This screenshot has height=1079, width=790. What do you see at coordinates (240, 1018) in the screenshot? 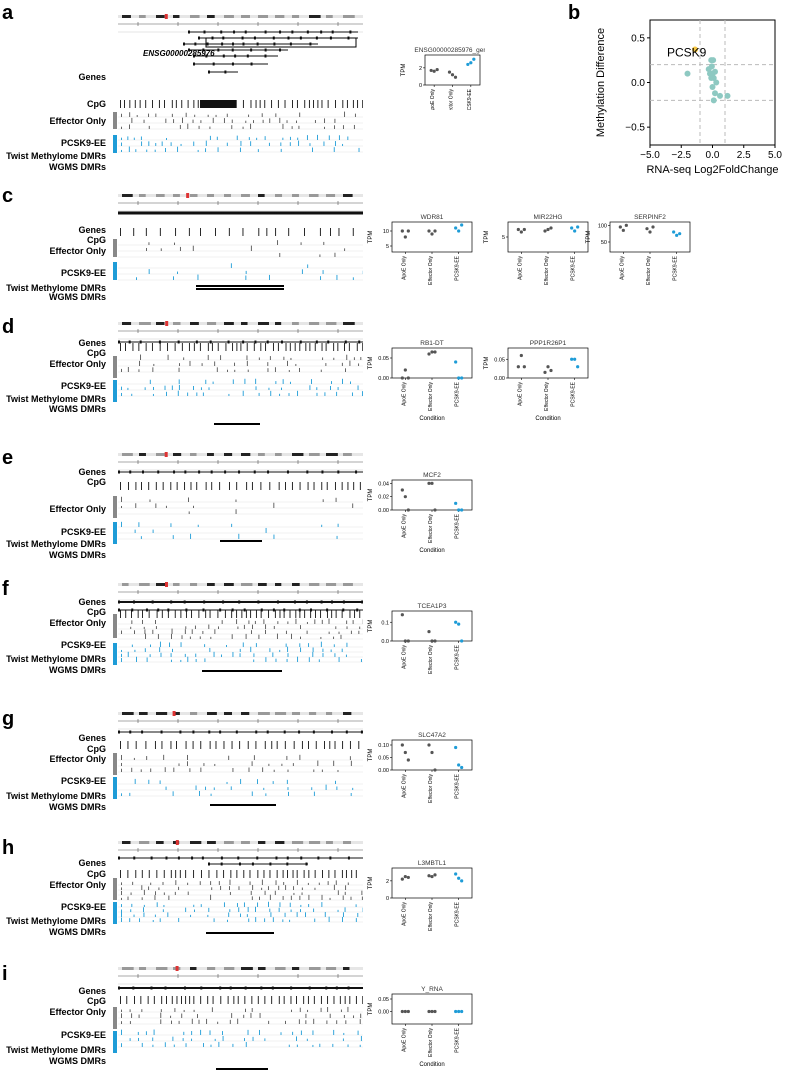
I see `genome-browser-i` at bounding box center [240, 1018].